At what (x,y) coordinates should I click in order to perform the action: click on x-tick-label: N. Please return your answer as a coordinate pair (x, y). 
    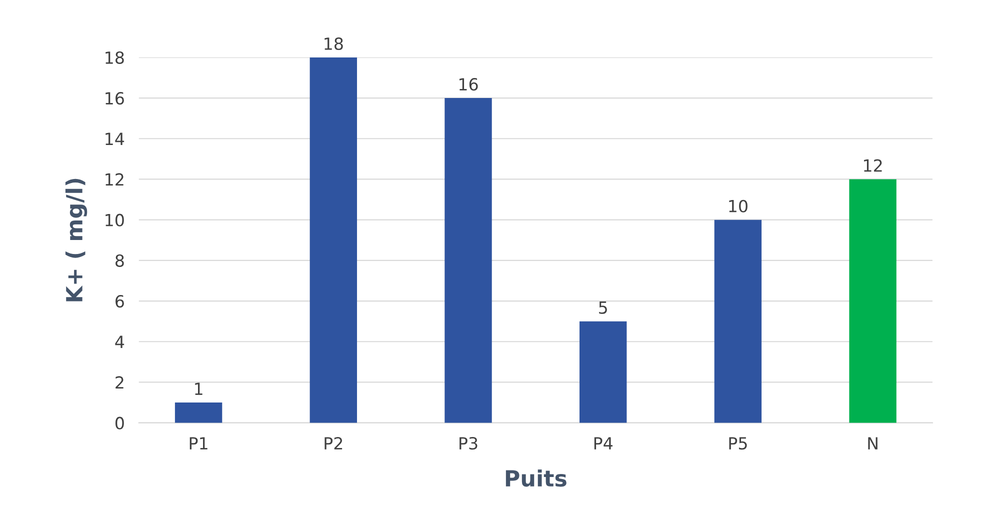
    Looking at the image, I should click on (873, 443).